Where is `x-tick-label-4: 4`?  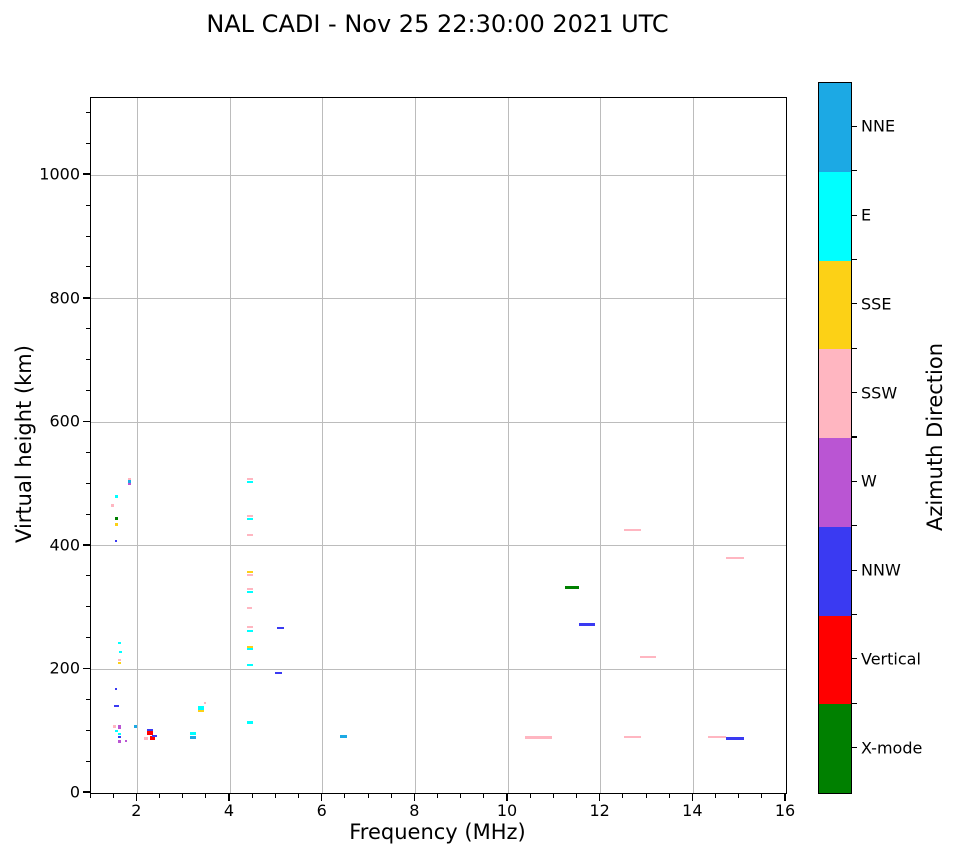
x-tick-label-4: 4 is located at coordinates (229, 810).